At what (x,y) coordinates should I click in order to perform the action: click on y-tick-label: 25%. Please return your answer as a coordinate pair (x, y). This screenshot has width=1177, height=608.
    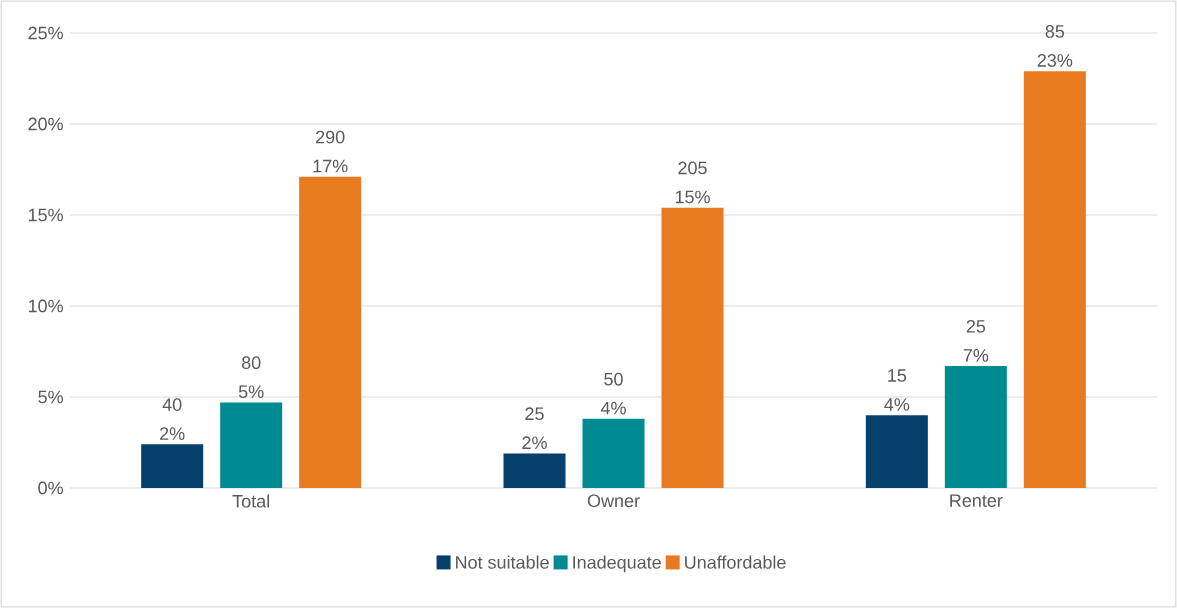
    Looking at the image, I should click on (45, 33).